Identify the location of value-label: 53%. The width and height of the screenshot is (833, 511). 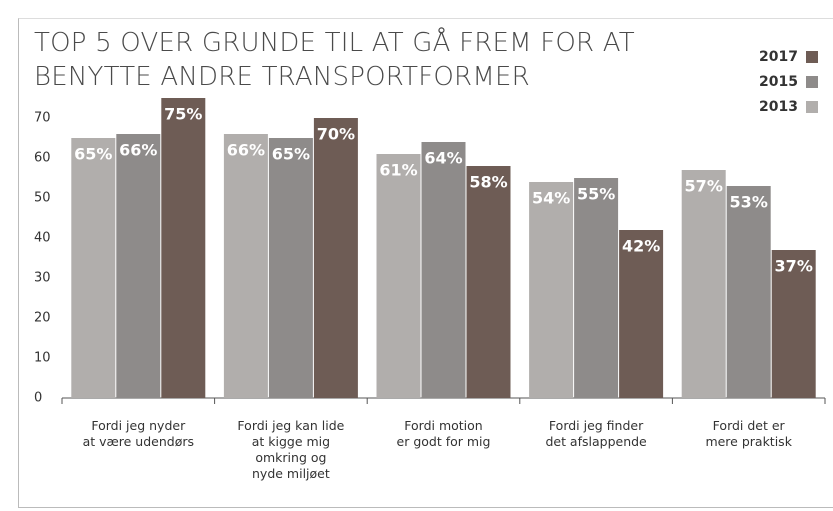
(749, 202).